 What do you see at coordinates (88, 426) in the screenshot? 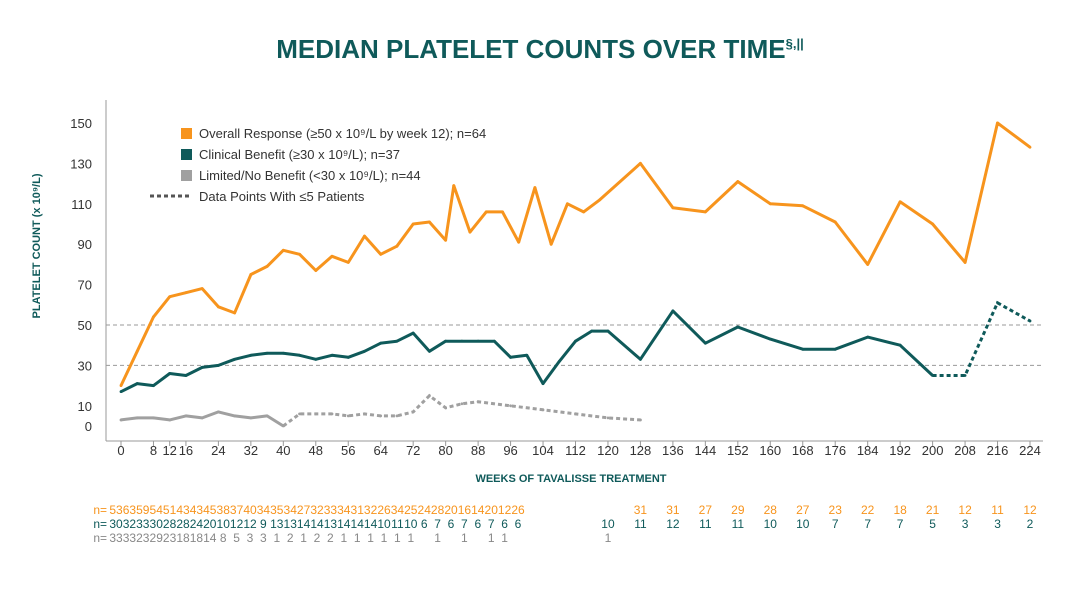
I see `y-tick-label: 0` at bounding box center [88, 426].